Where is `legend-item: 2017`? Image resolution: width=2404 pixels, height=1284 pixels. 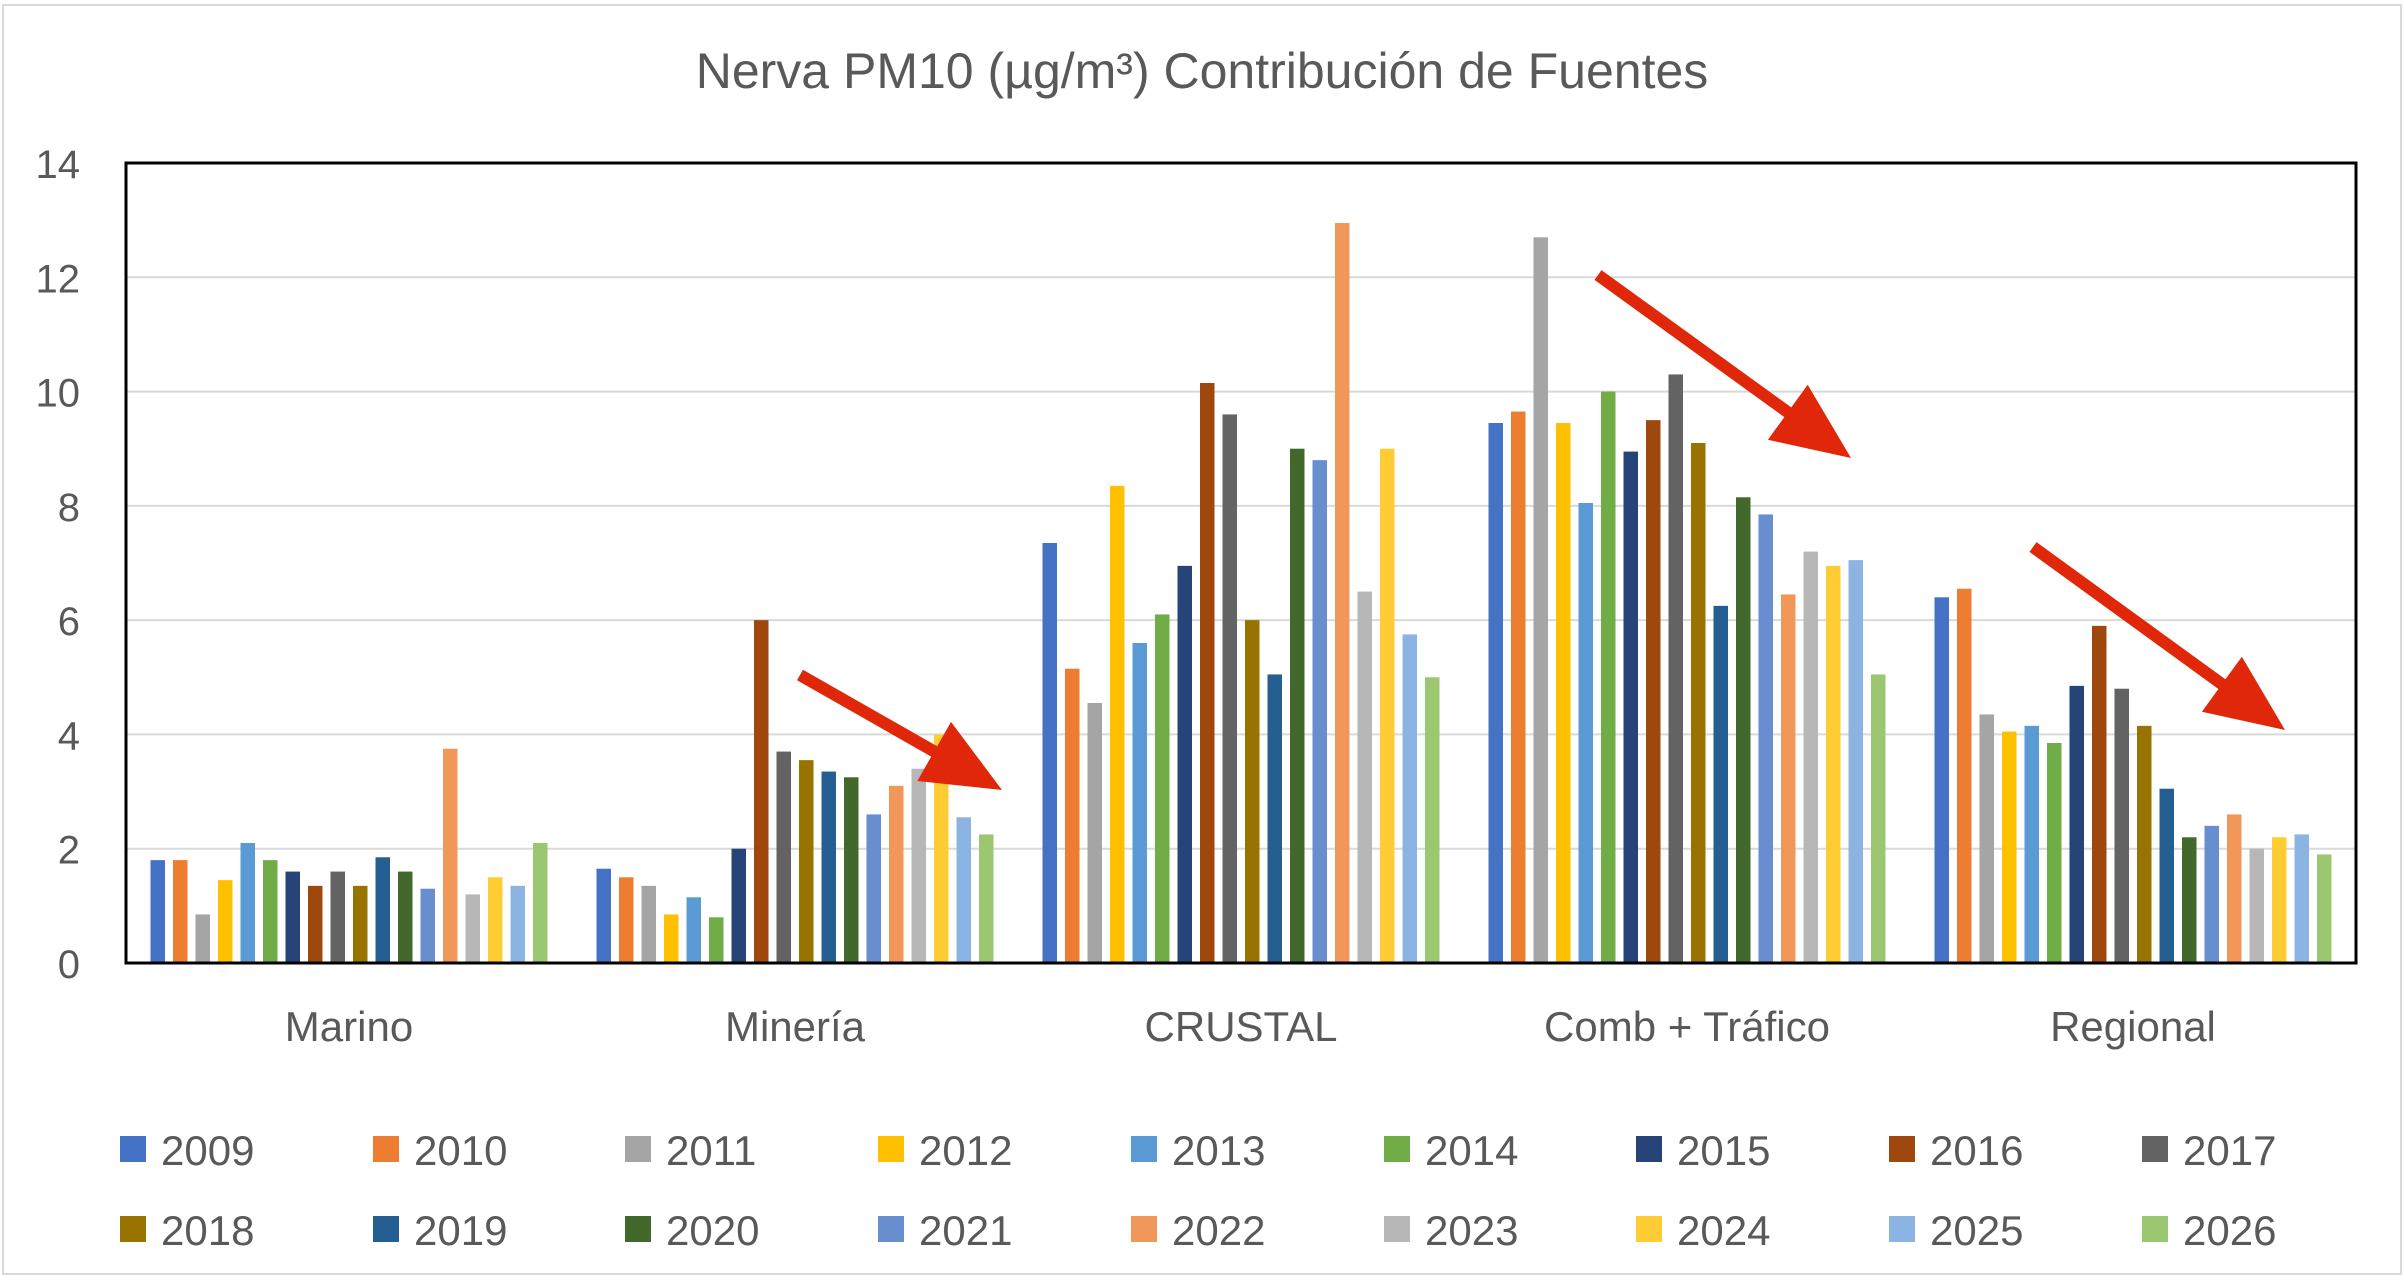
legend-item: 2017 is located at coordinates (2209, 1150).